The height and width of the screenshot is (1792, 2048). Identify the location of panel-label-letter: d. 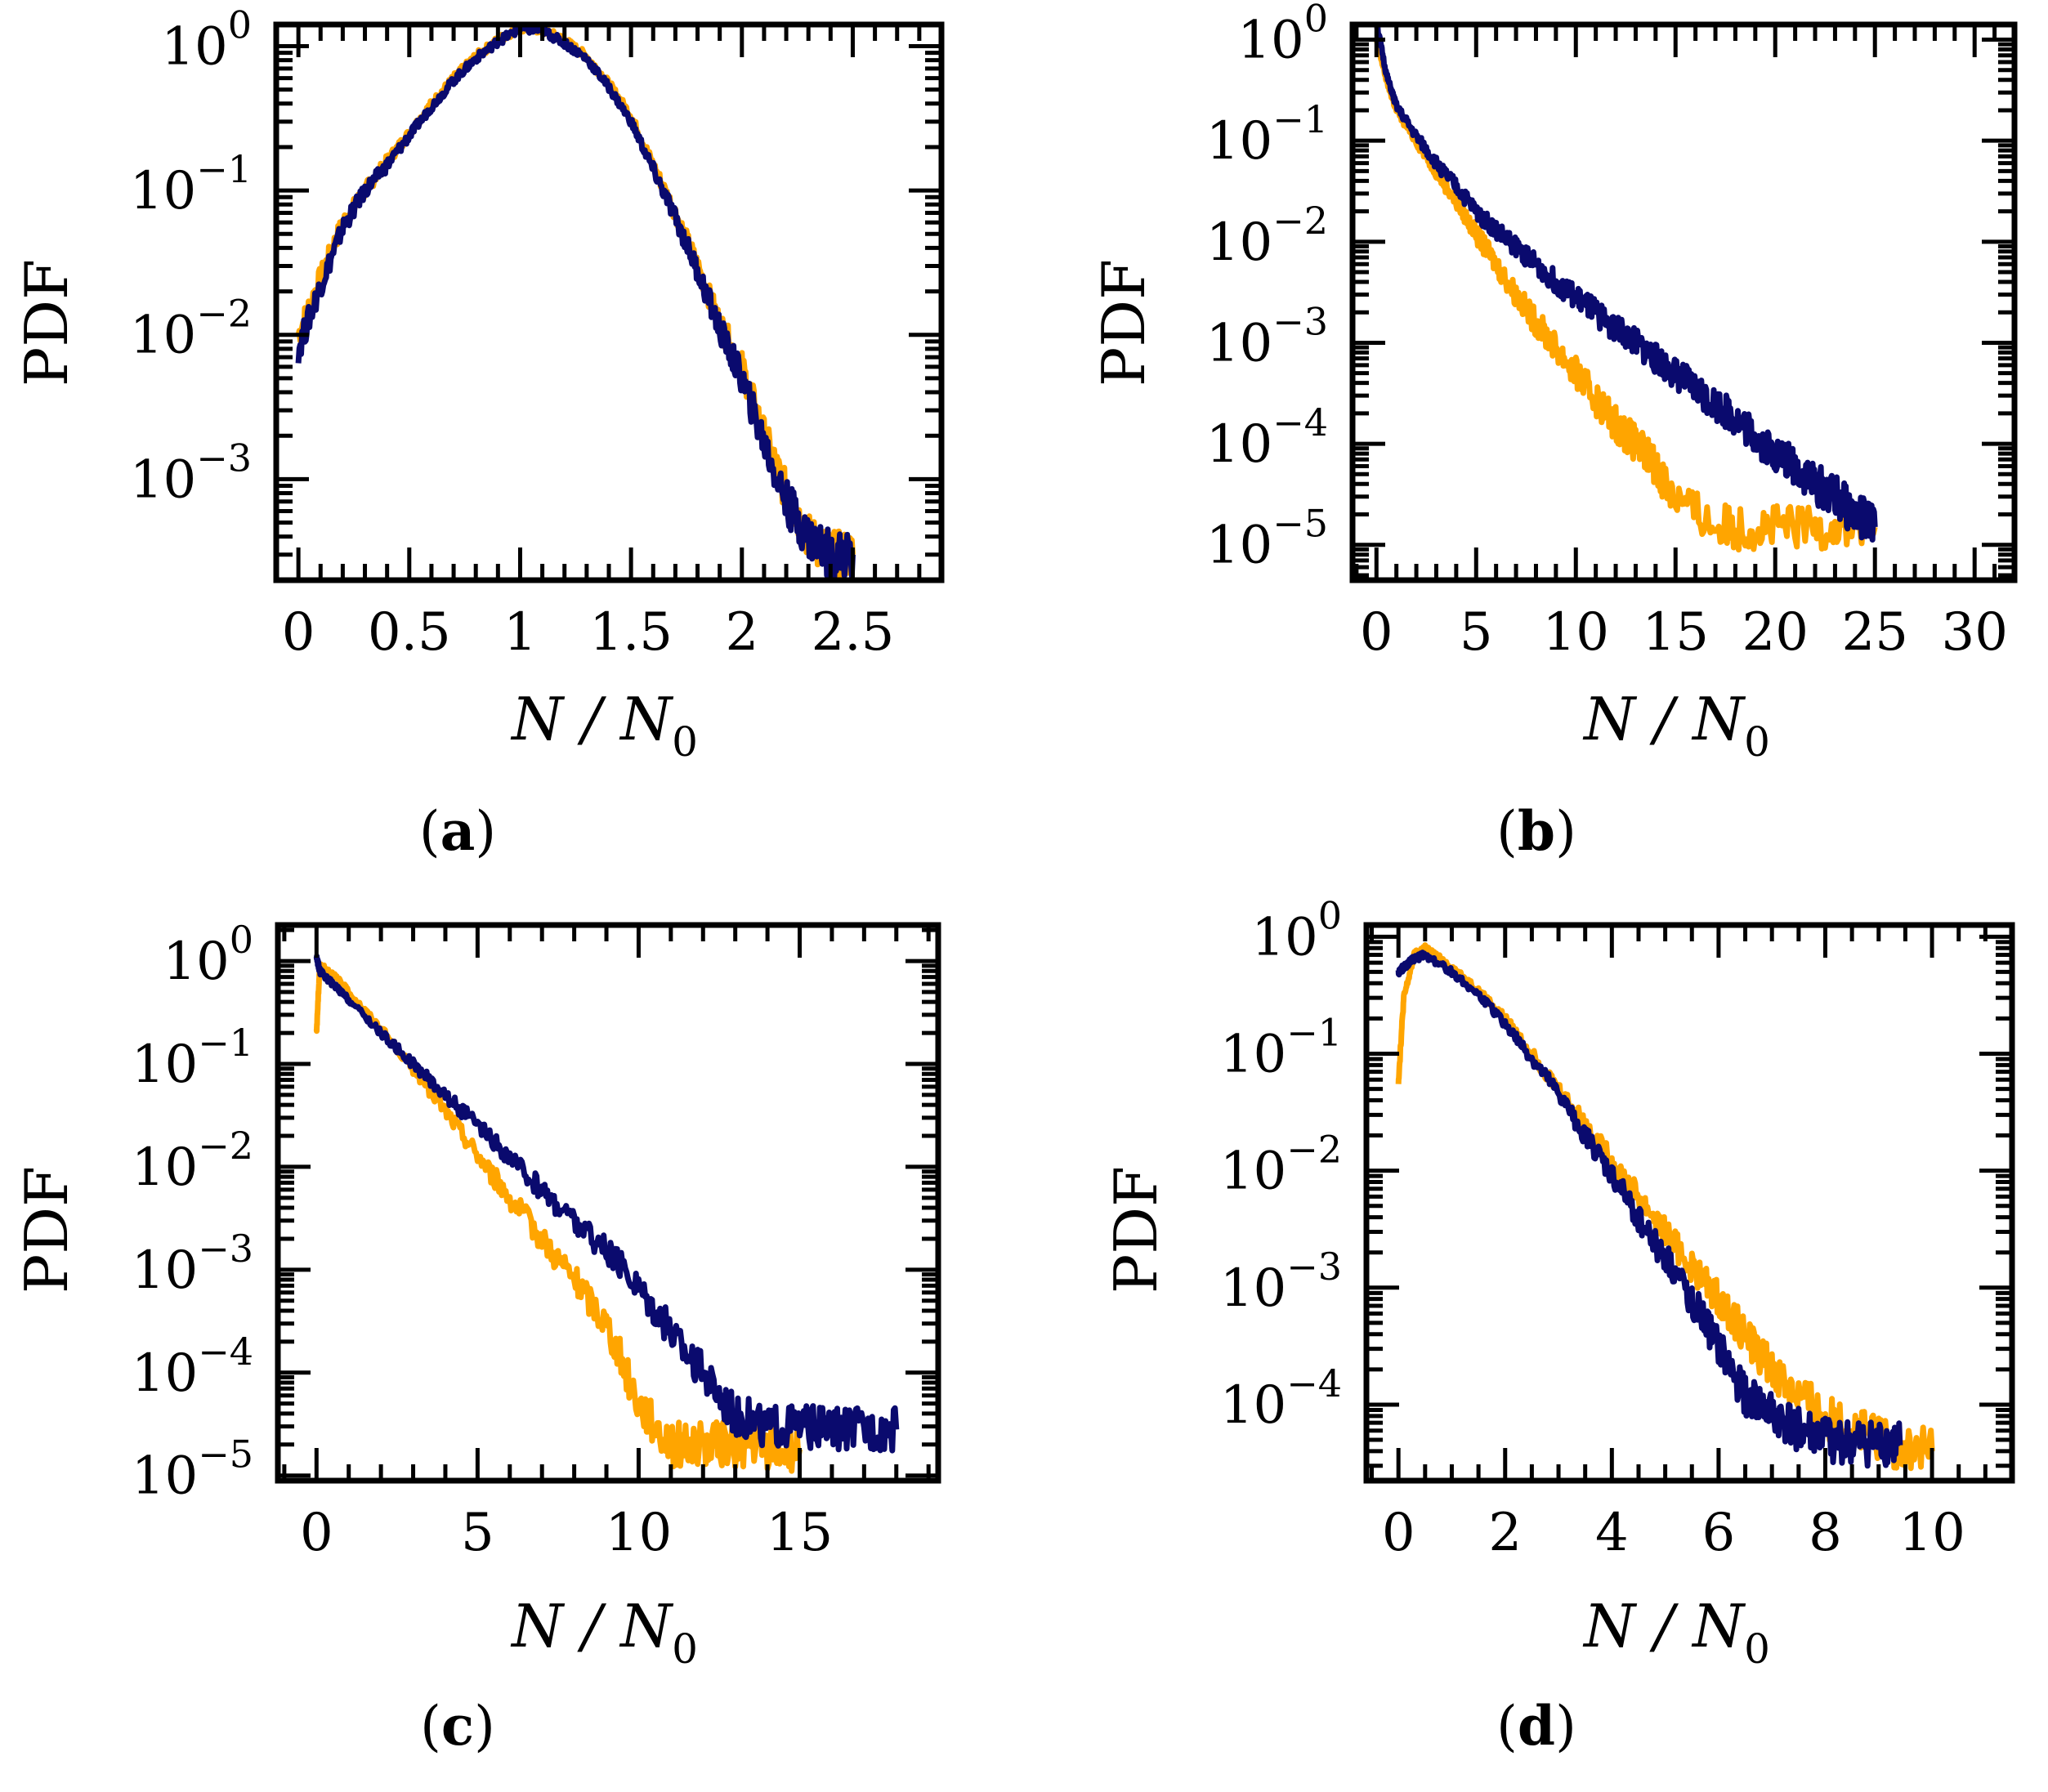
(1536, 1726).